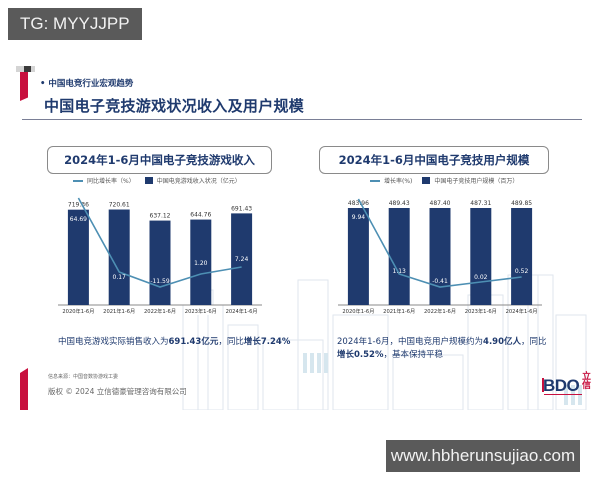 The height and width of the screenshot is (480, 600). What do you see at coordinates (117, 391) in the screenshot?
I see `copyright: 版权 © 2024 立信德豪管理咨询有限公司` at bounding box center [117, 391].